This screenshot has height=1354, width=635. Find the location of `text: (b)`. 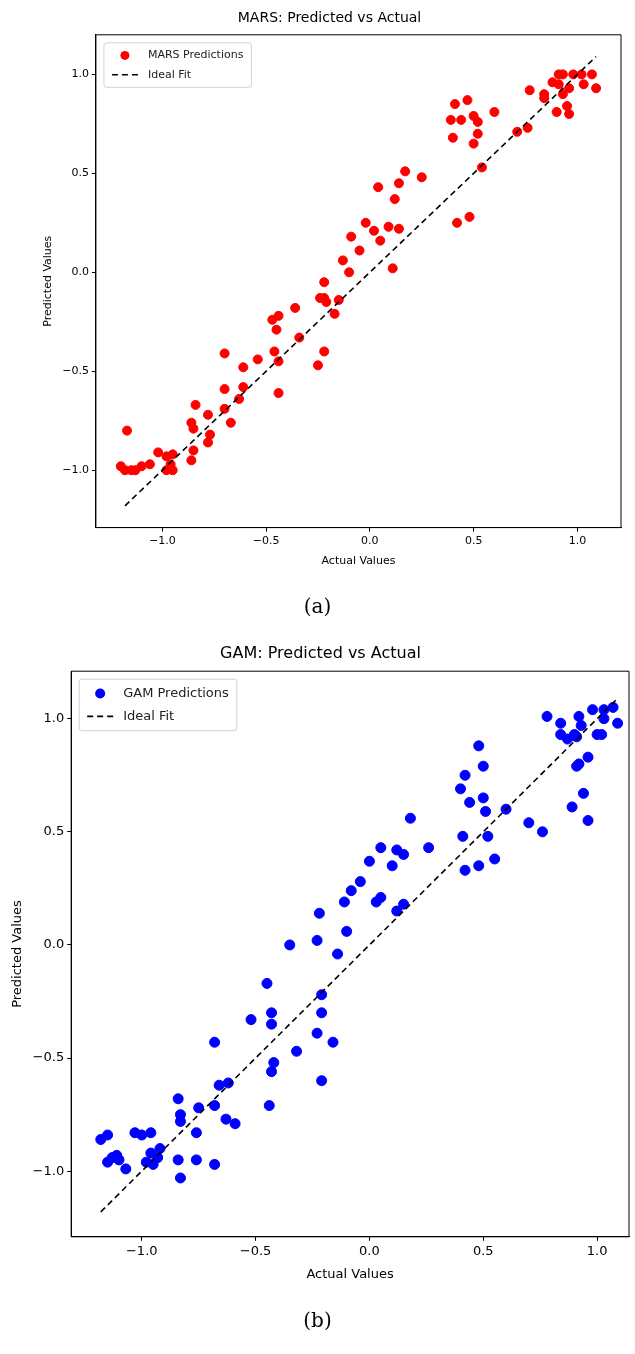

text: (b) is located at coordinates (317, 1320).